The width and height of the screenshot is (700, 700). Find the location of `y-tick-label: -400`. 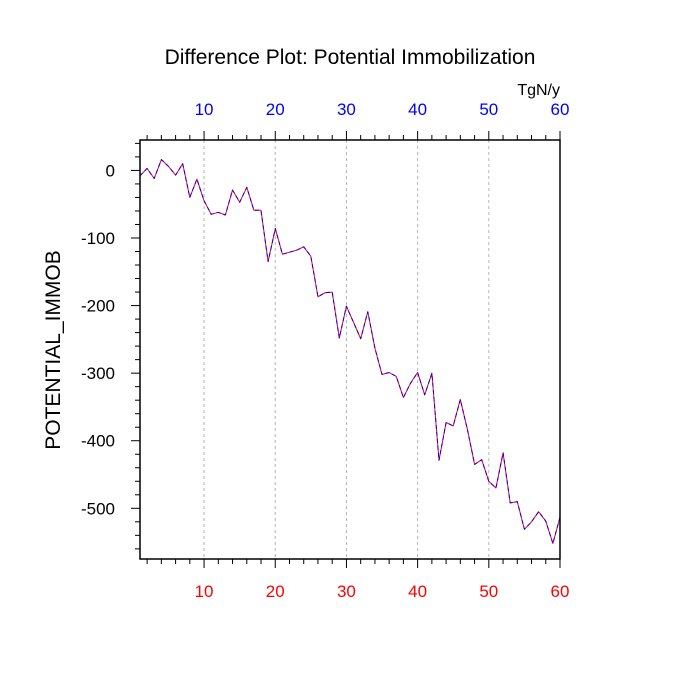

y-tick-label: -400 is located at coordinates (98, 441).